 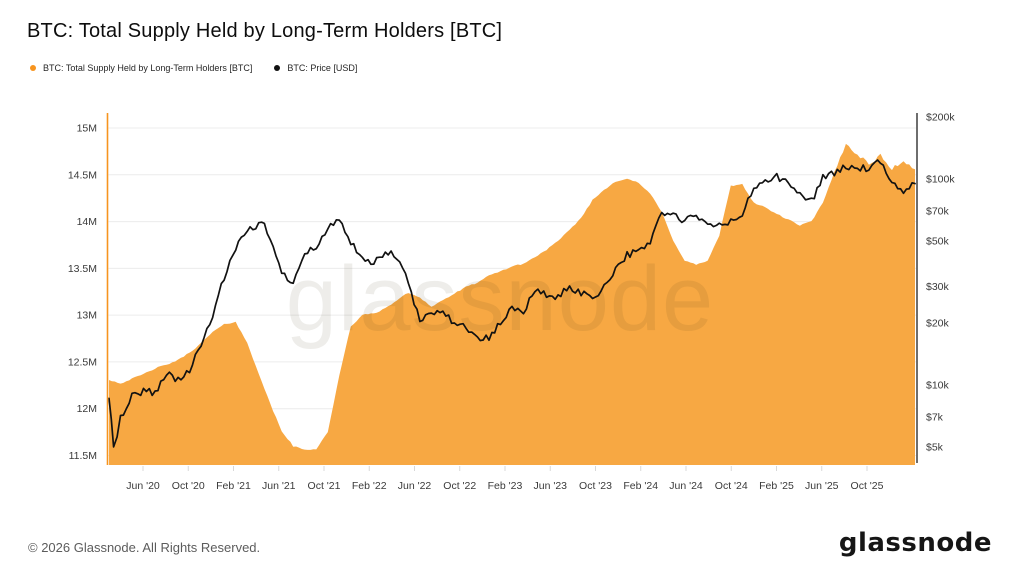 What do you see at coordinates (938, 242) in the screenshot?
I see `y-axis-label-right: $50k` at bounding box center [938, 242].